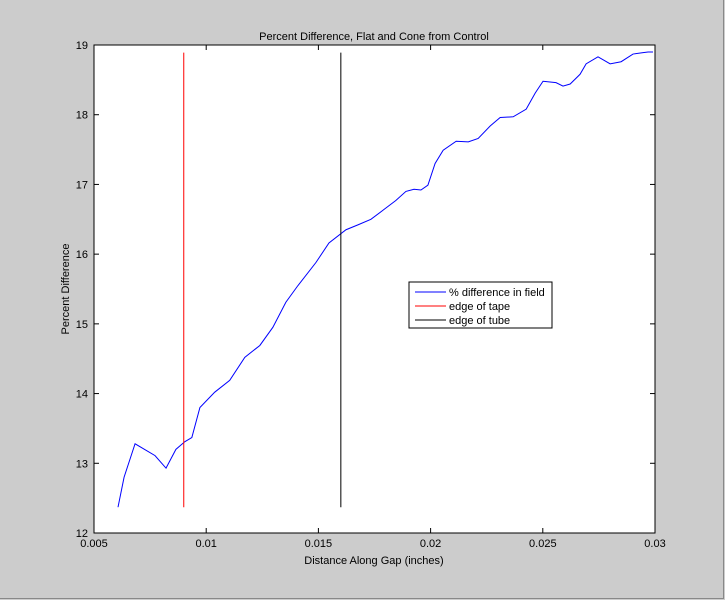 The height and width of the screenshot is (600, 725). What do you see at coordinates (82, 46) in the screenshot?
I see `y-tick-label: 19` at bounding box center [82, 46].